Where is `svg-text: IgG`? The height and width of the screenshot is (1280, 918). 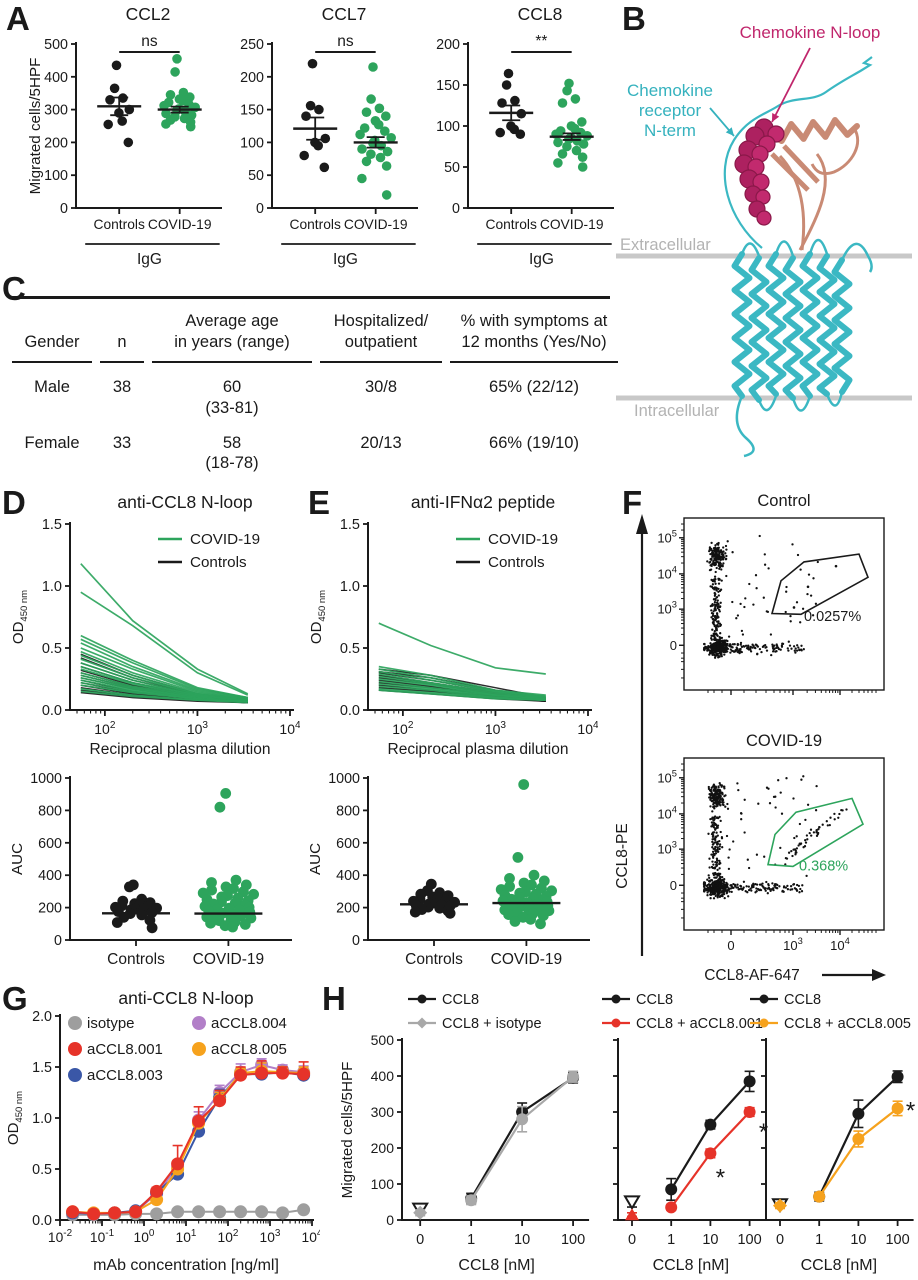 svg-text: IgG is located at coordinates (345, 259).